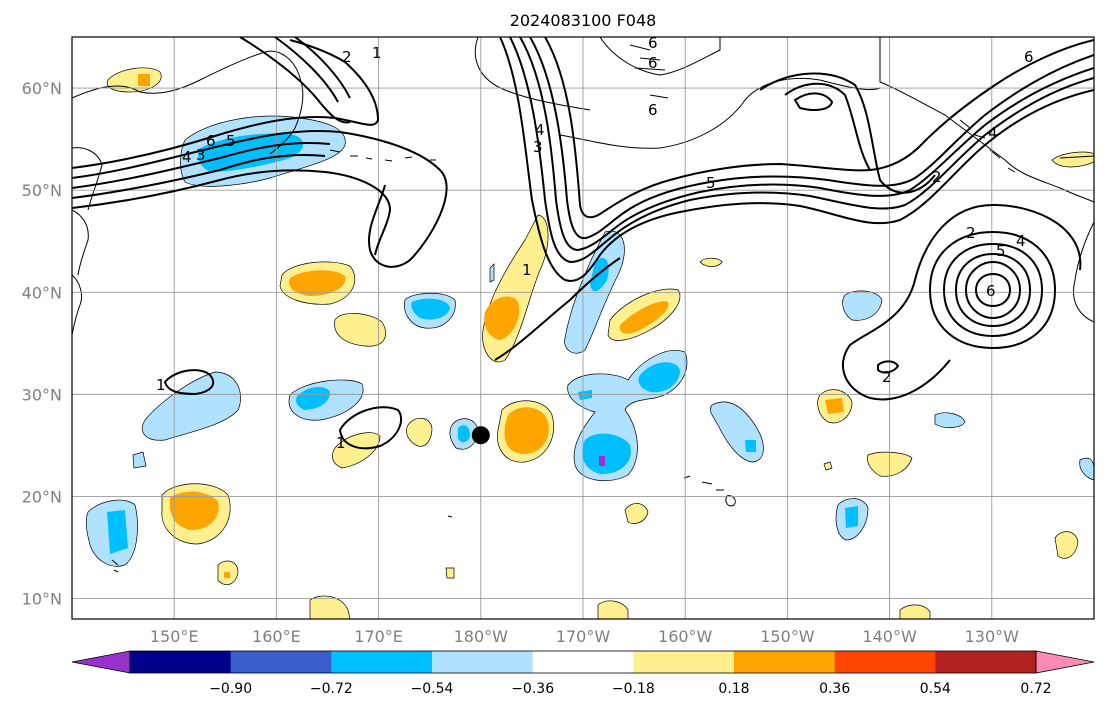 This screenshot has width=1105, height=712. I want to click on lon-tick-label: 150°E, so click(174, 636).